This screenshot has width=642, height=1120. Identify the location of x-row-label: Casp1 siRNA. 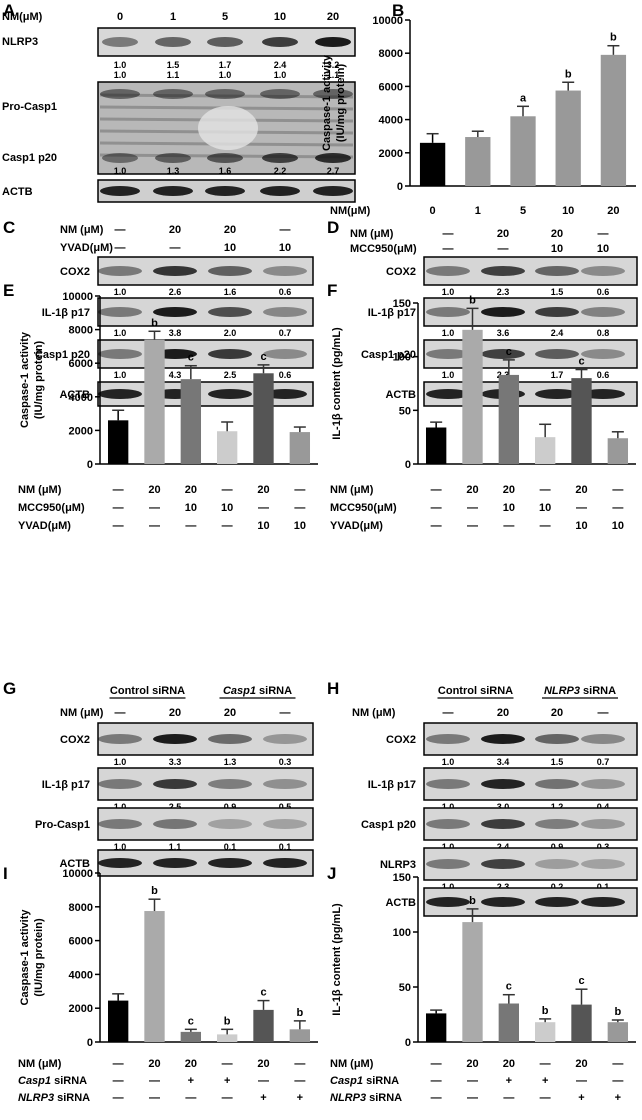
(52, 1081).